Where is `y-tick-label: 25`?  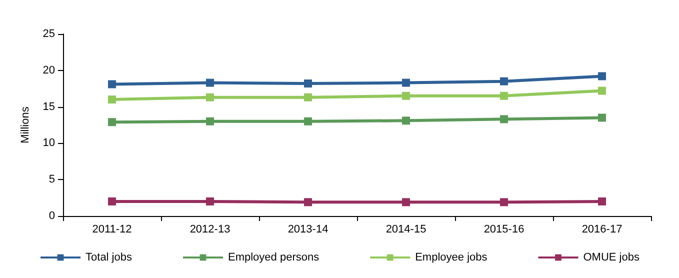
y-tick-label: 25 is located at coordinates (48, 34).